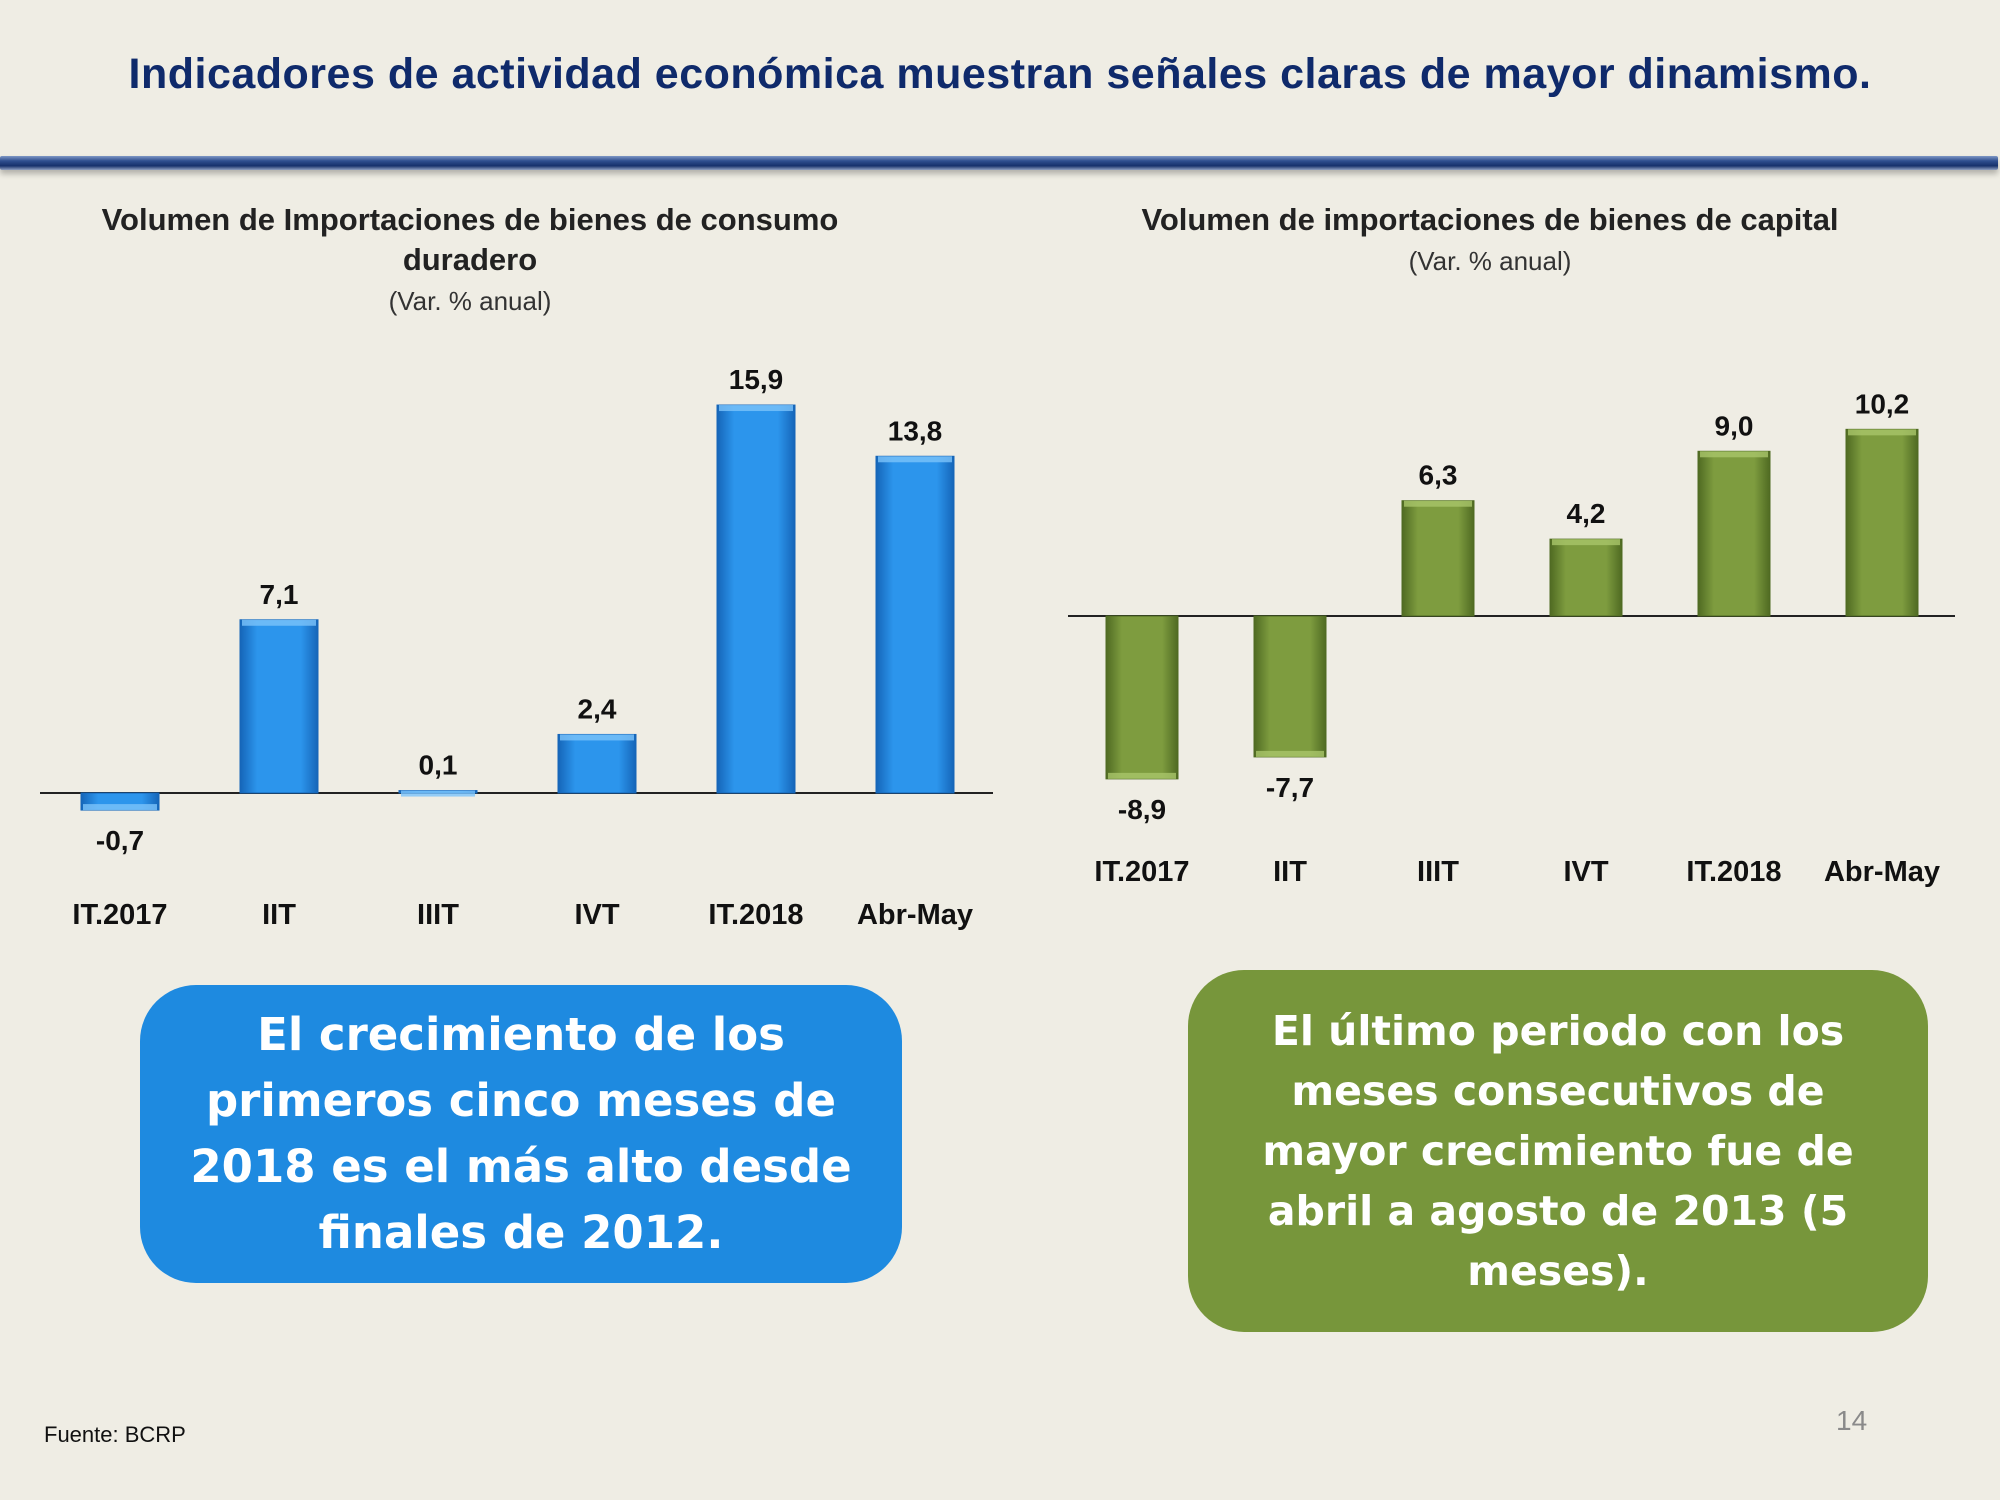 This screenshot has width=2000, height=1500. What do you see at coordinates (915, 430) in the screenshot?
I see `chart1-data-label-5: 13,8` at bounding box center [915, 430].